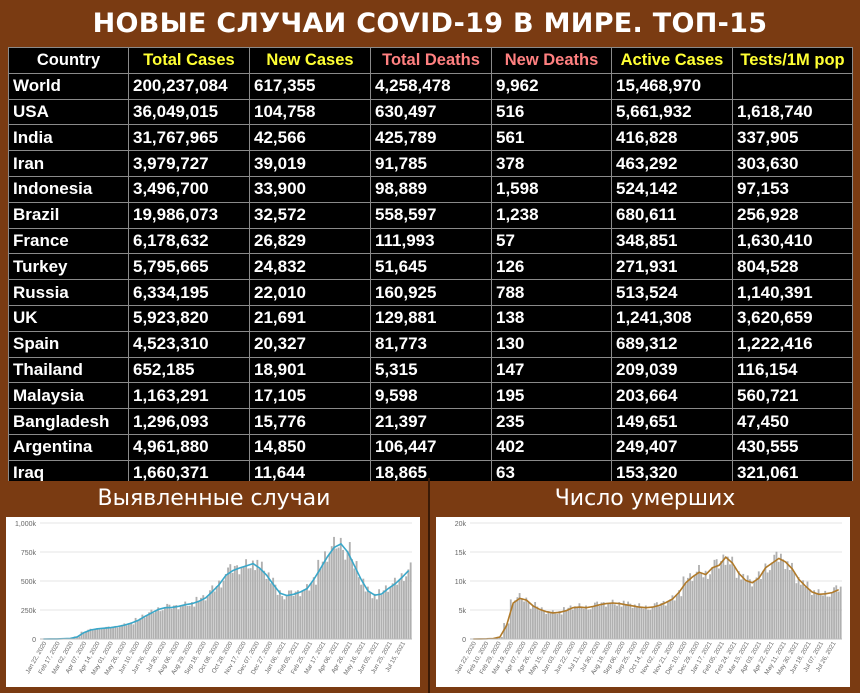 The image size is (860, 693). Describe the element at coordinates (189, 292) in the screenshot. I see `value-cell: 6,334,195` at that location.